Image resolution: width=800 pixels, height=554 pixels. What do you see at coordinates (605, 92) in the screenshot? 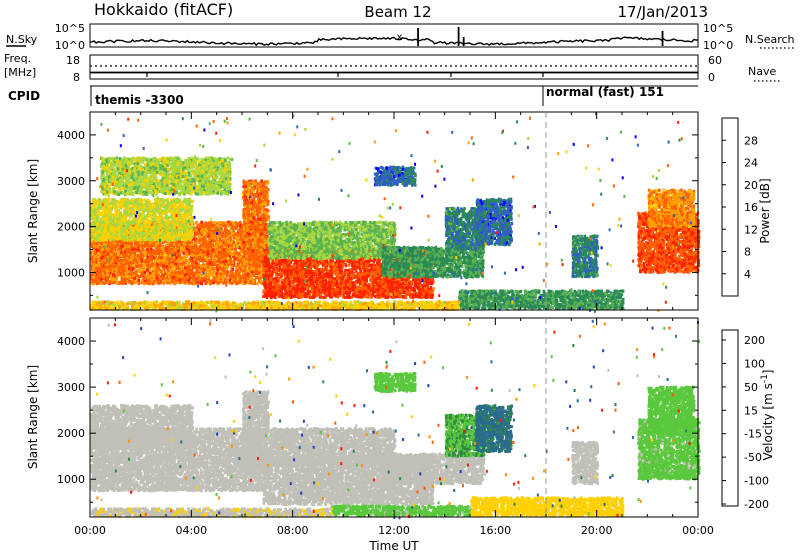
I see `cpid-program-2: normal (fast) 151` at bounding box center [605, 92].